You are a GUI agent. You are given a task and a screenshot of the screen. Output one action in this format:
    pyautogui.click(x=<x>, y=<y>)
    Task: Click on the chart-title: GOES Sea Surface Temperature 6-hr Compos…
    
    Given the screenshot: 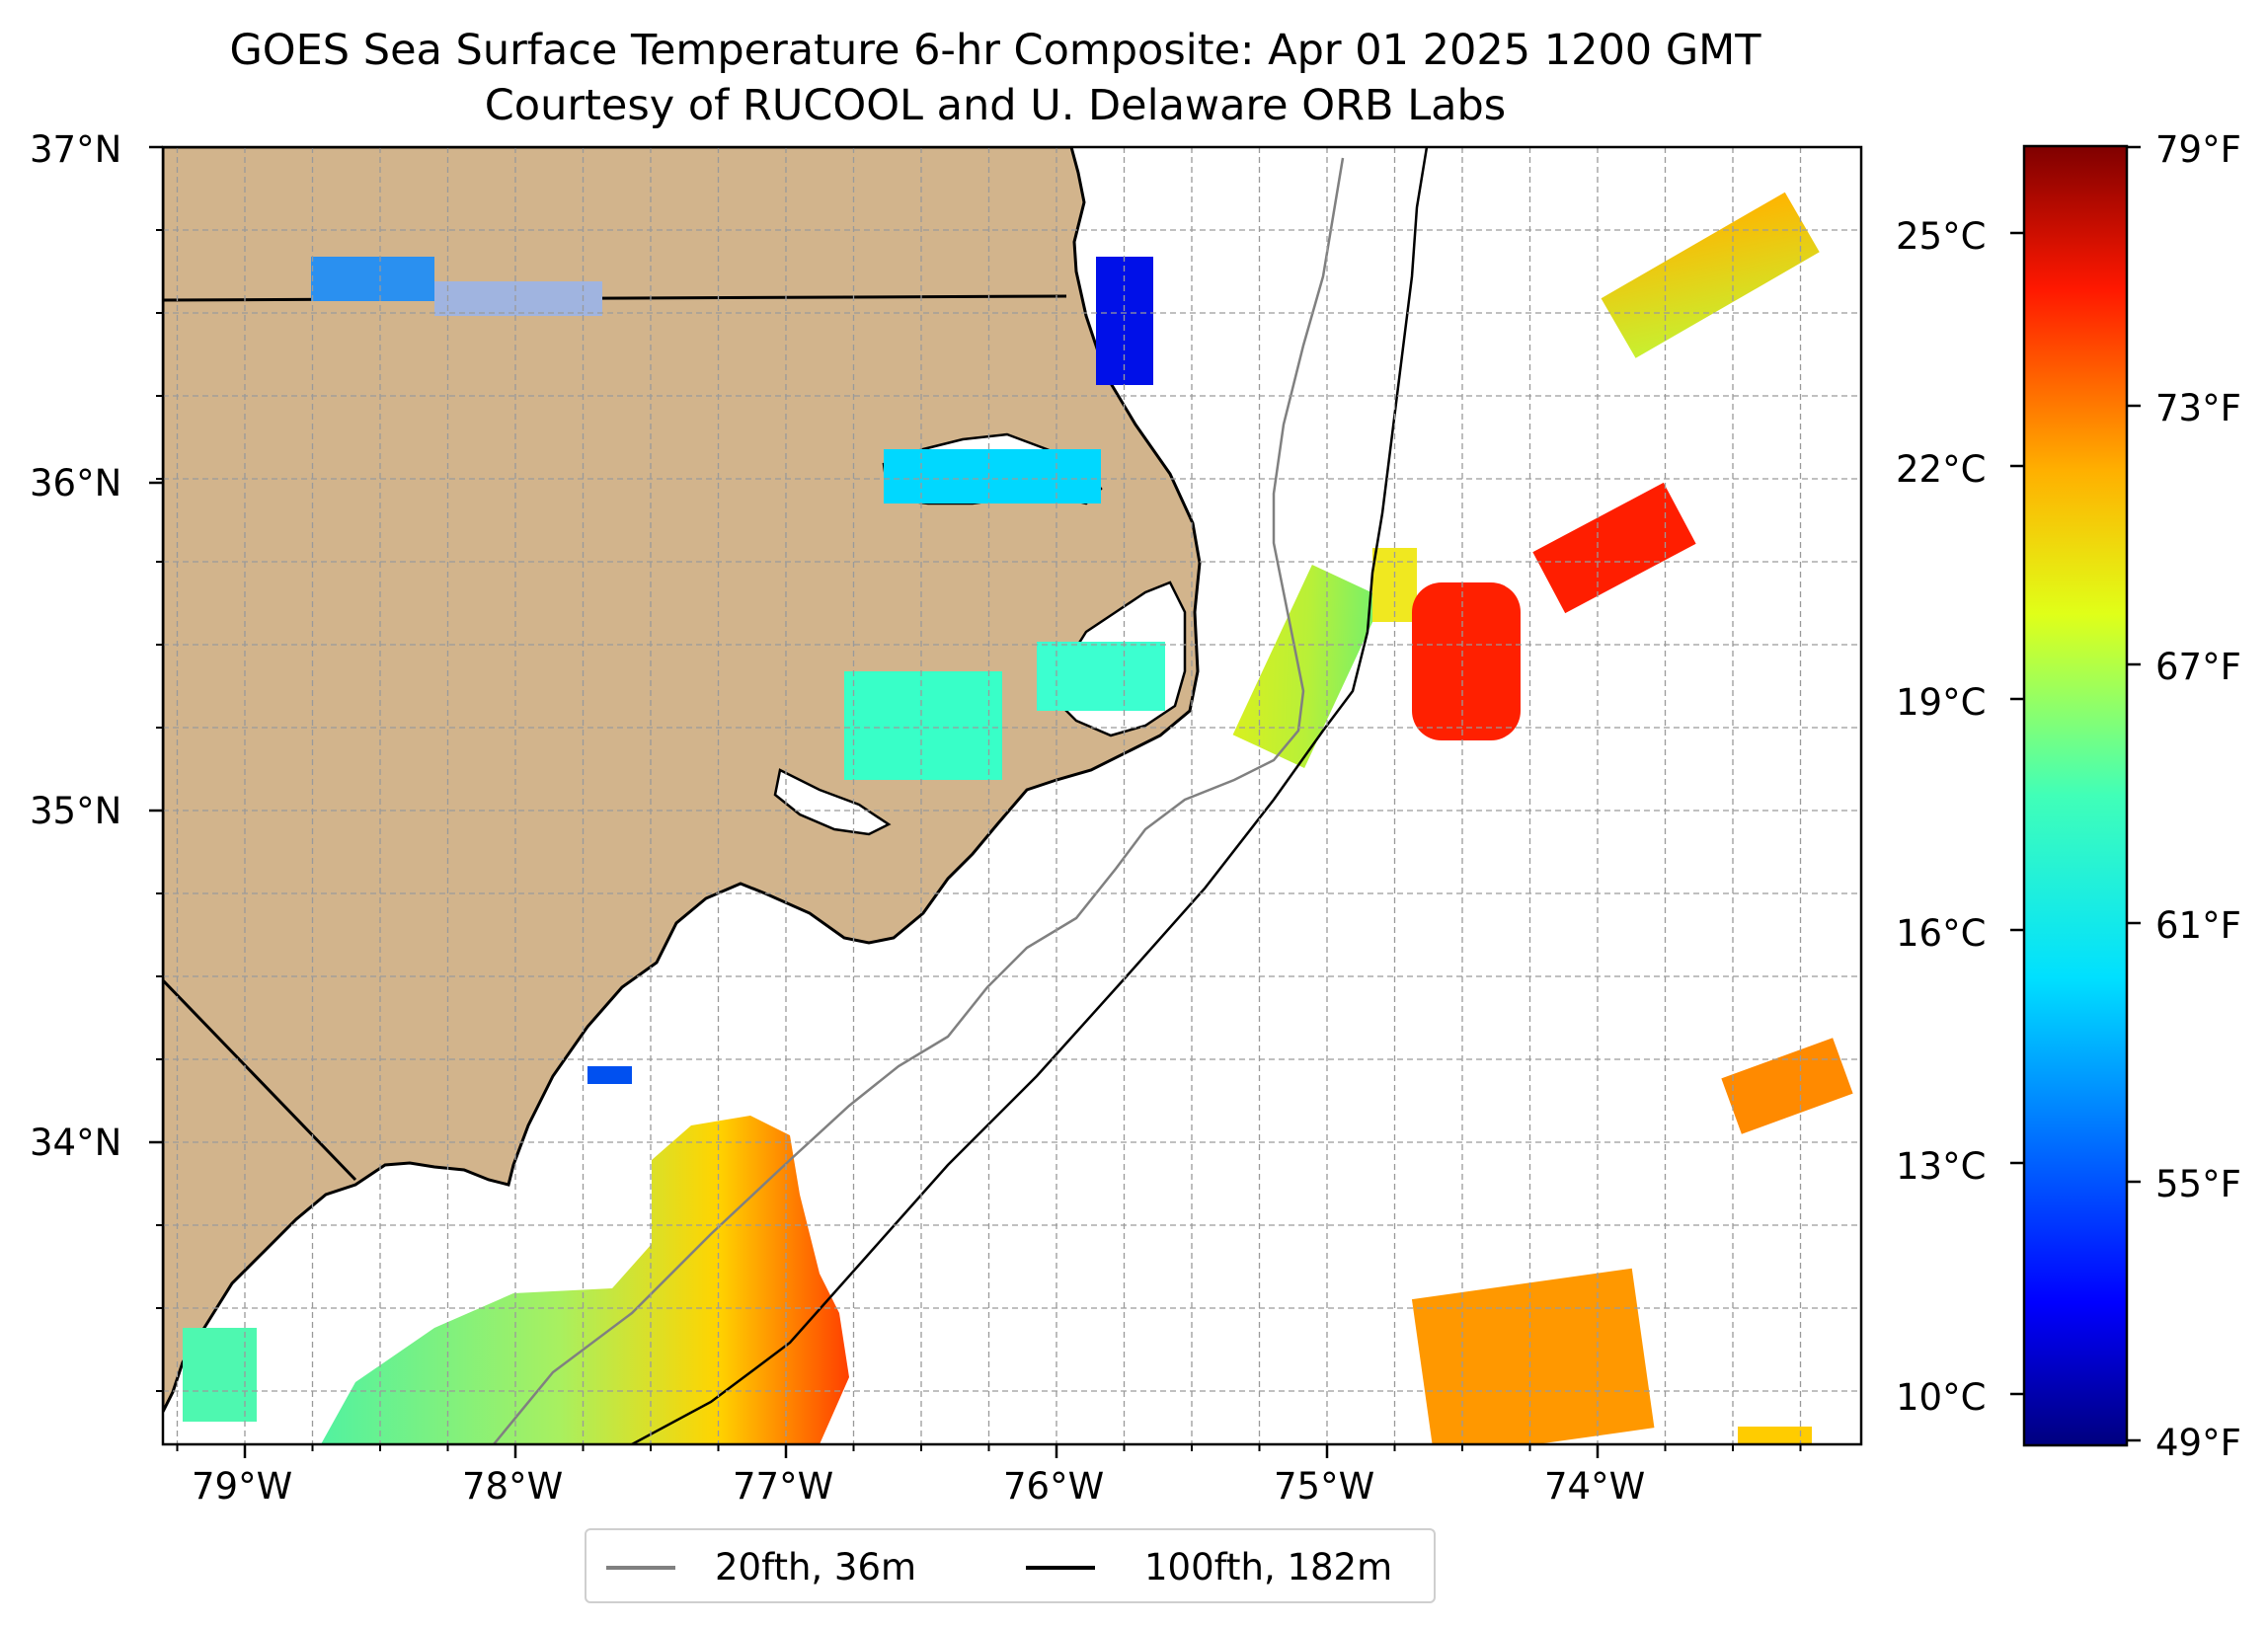 What is the action you would take?
    pyautogui.click(x=995, y=50)
    